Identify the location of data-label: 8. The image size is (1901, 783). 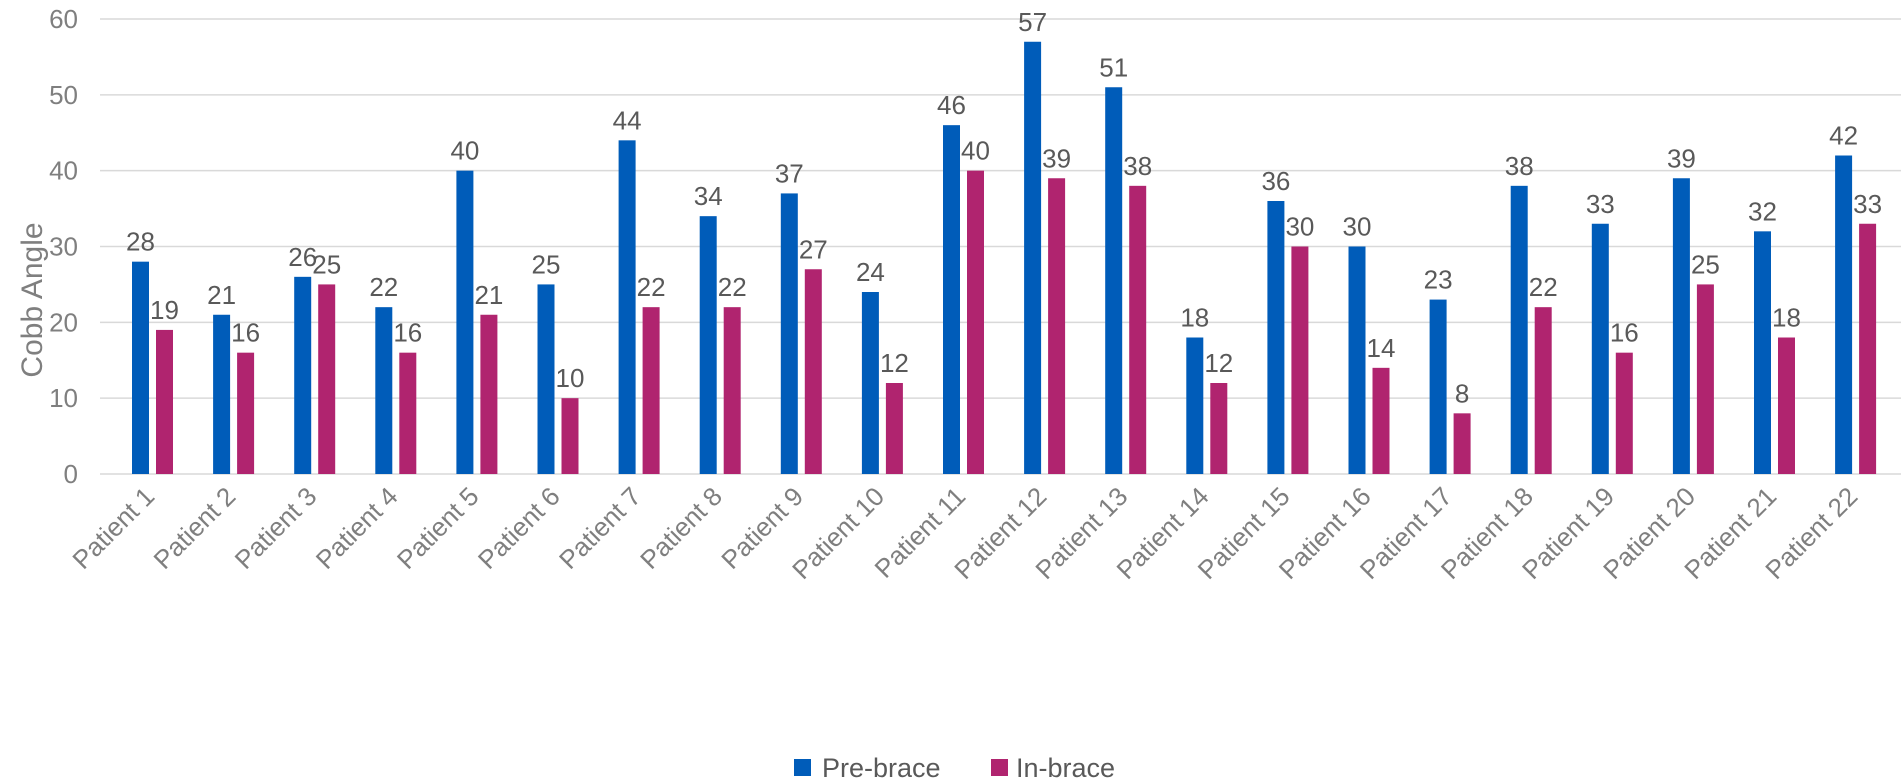
(1462, 393).